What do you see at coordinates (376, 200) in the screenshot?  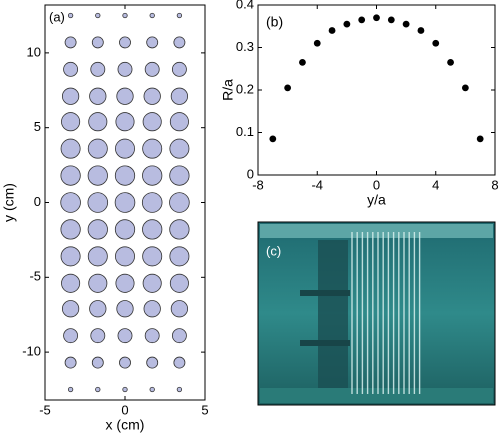 I see `x-axis-label: y/a` at bounding box center [376, 200].